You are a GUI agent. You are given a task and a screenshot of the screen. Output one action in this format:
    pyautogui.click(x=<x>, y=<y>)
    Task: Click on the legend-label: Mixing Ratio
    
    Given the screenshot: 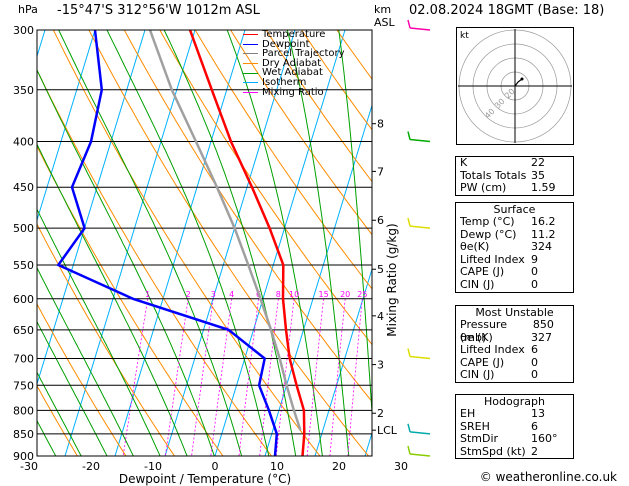 What is the action you would take?
    pyautogui.click(x=293, y=92)
    